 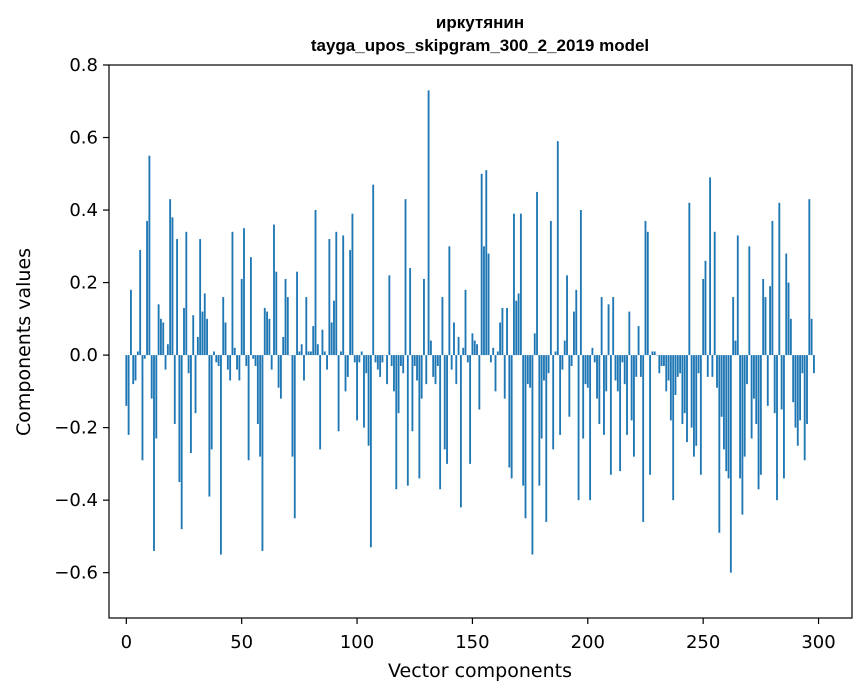 I want to click on y-tick-label: 0.6, so click(x=83, y=138).